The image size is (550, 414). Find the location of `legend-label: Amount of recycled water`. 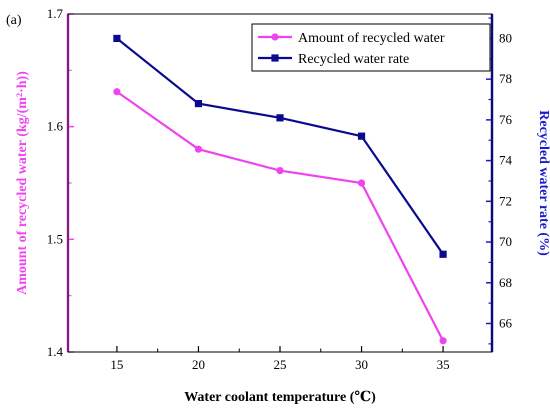

legend-label: Amount of recycled water is located at coordinates (371, 38).